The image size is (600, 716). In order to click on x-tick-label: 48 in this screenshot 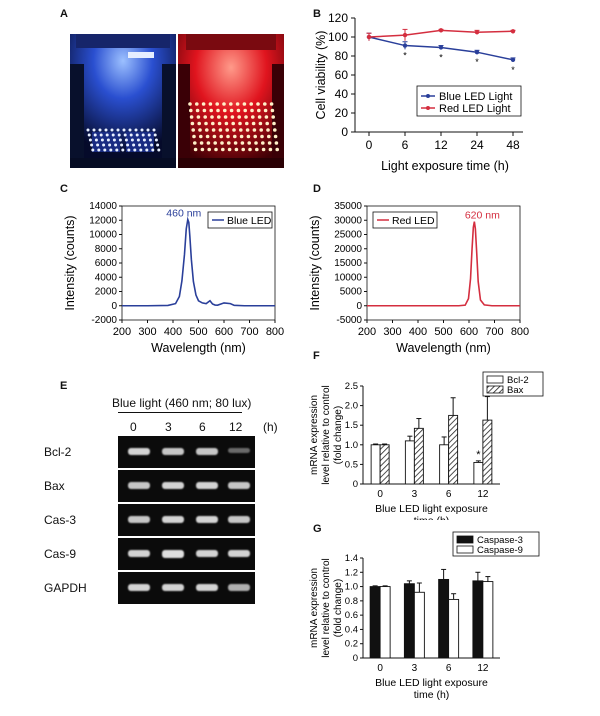, I will do `click(513, 145)`.